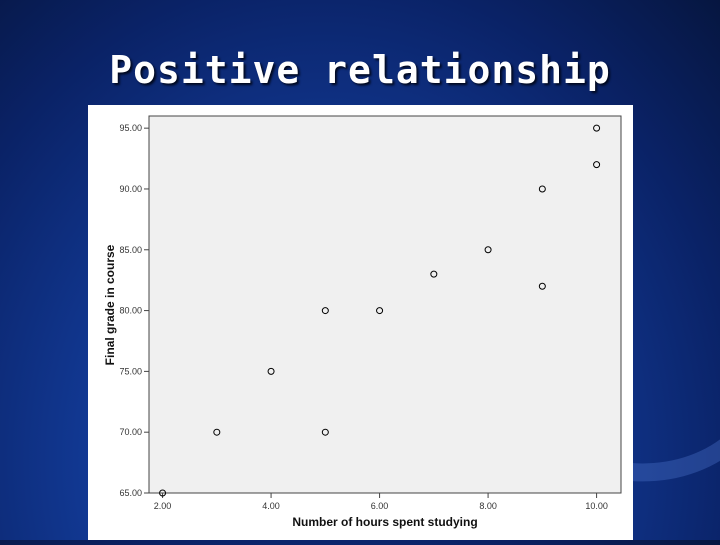 This screenshot has width=720, height=545. What do you see at coordinates (130, 432) in the screenshot?
I see `y-tick-label: 70.00` at bounding box center [130, 432].